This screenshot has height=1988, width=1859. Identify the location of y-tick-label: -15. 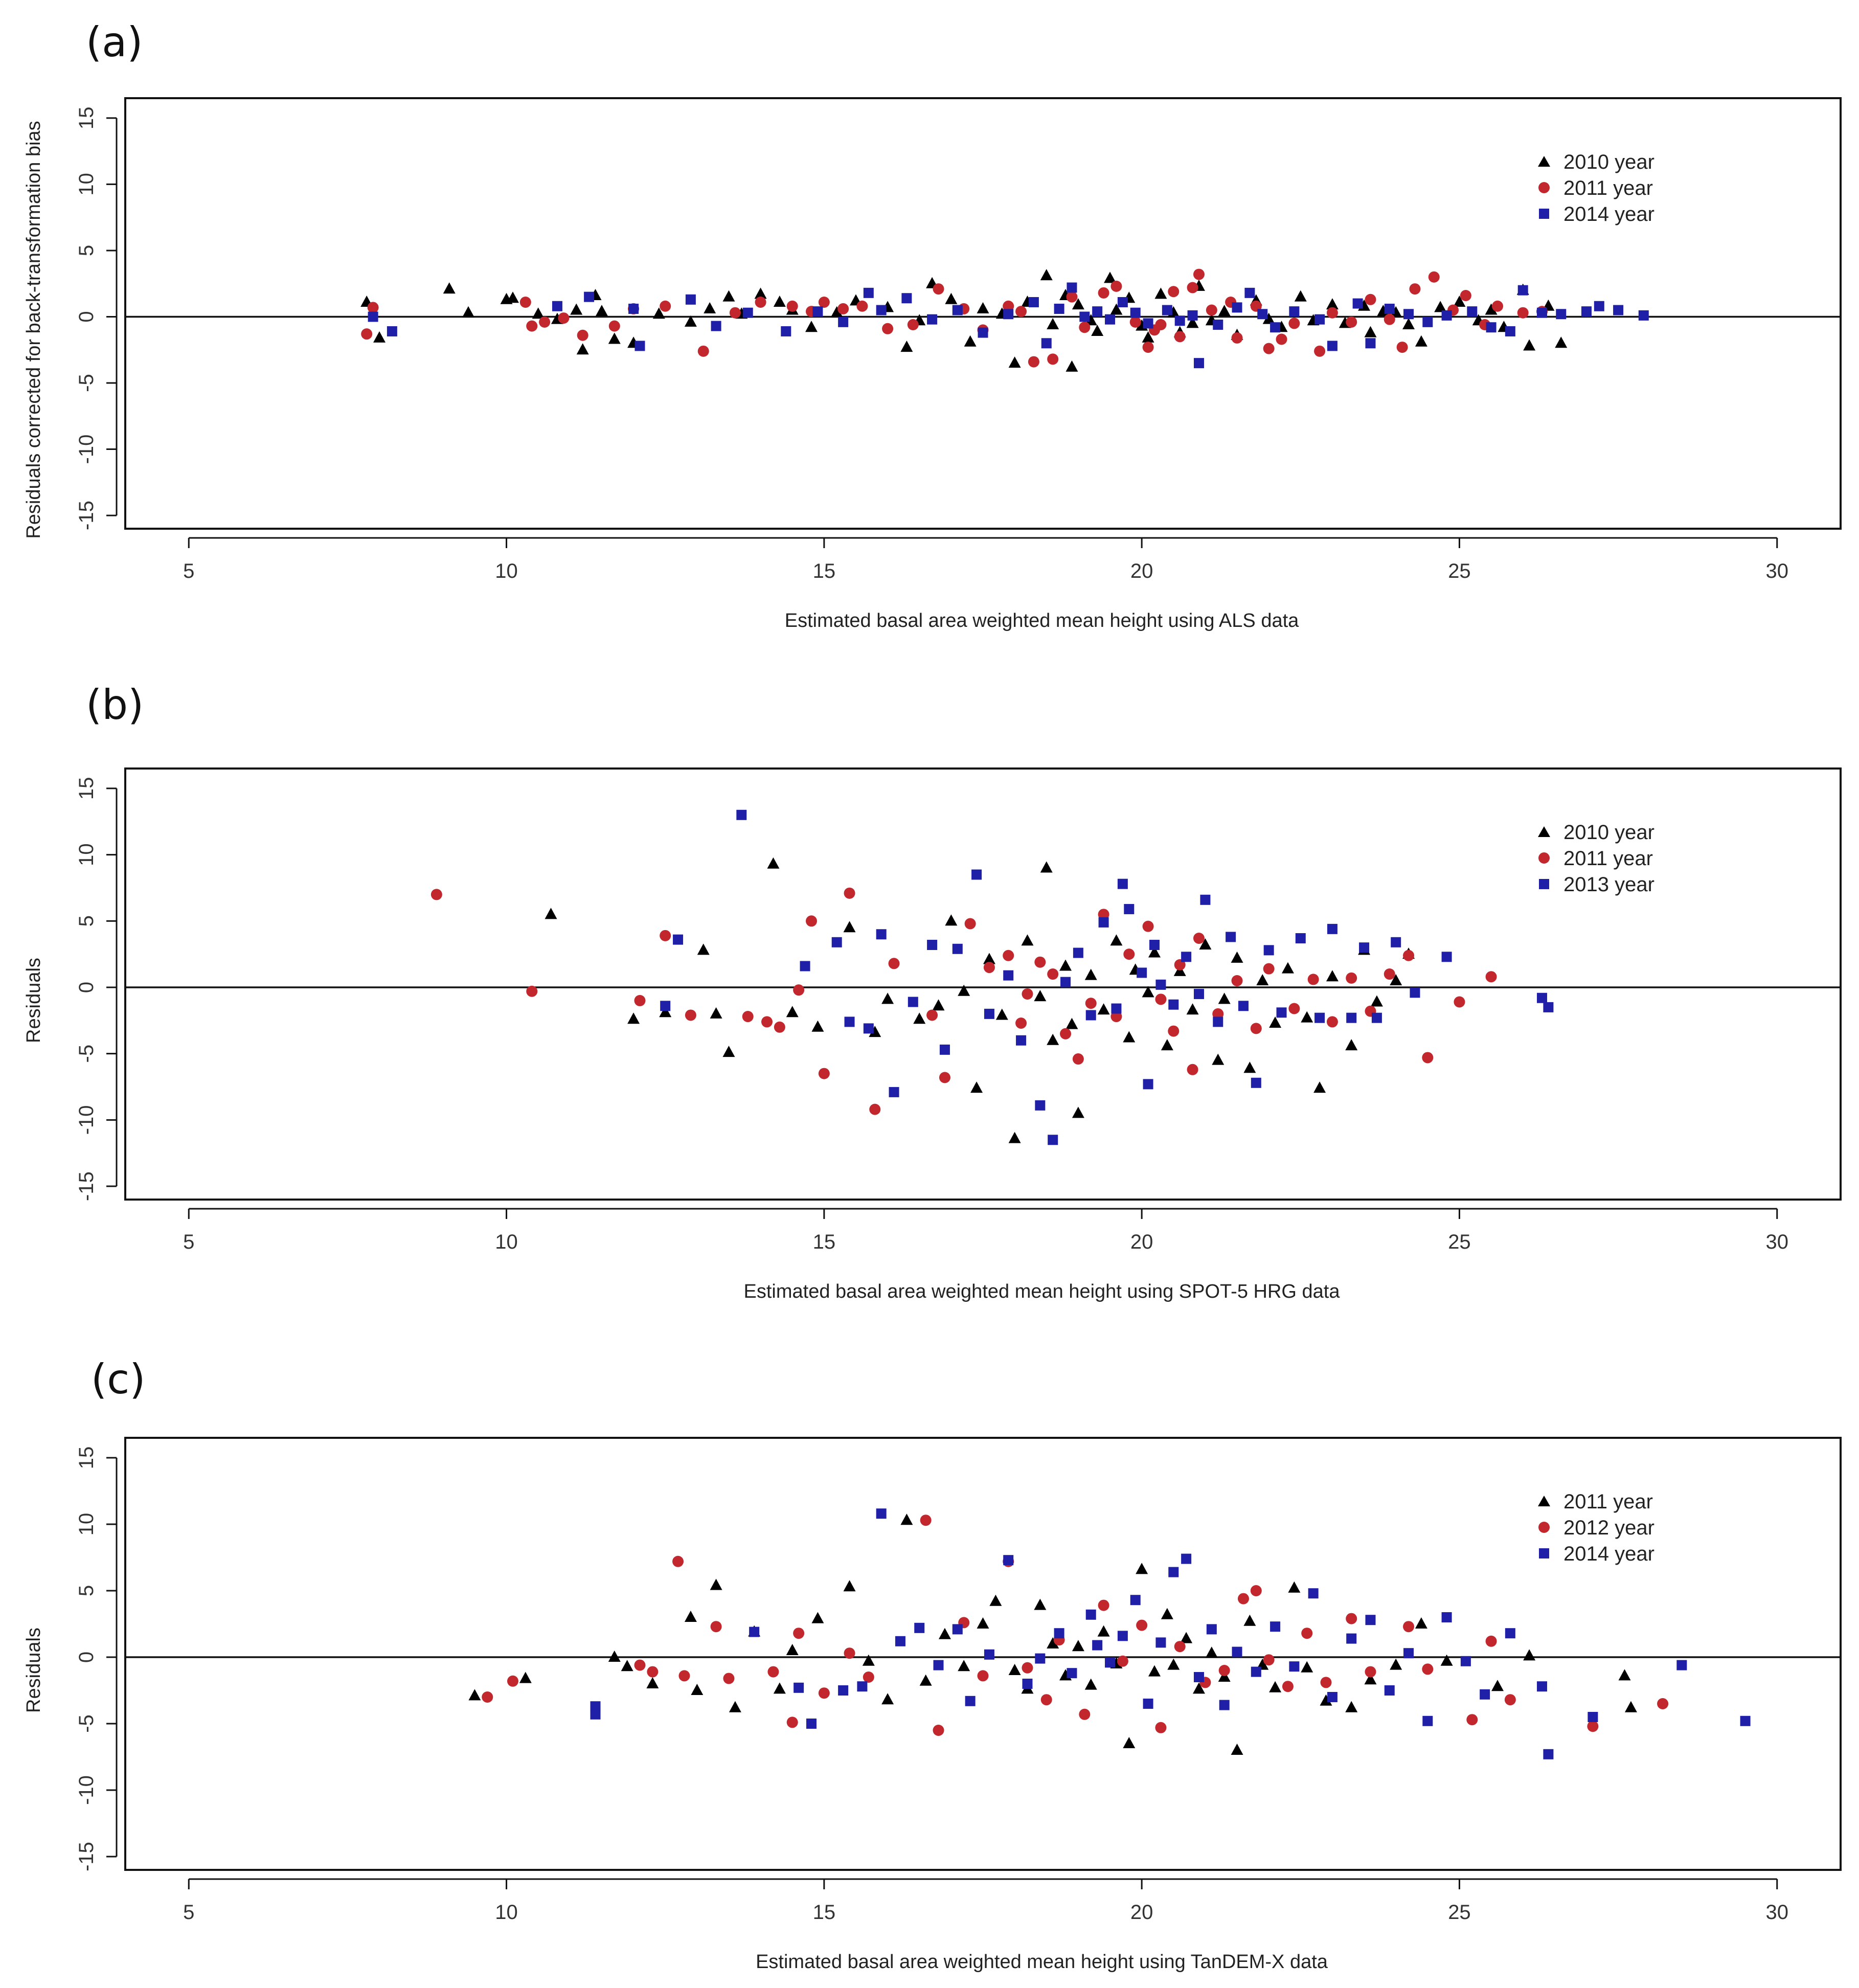
(86, 515).